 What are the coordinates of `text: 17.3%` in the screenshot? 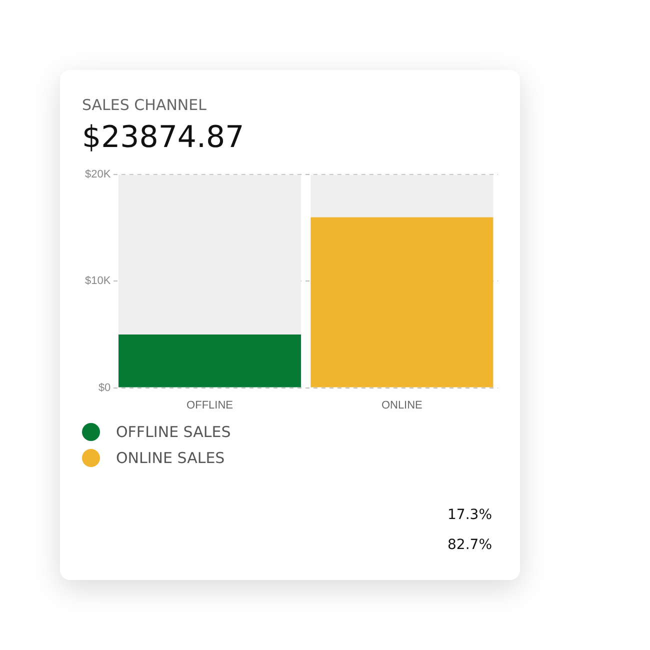 It's located at (470, 515).